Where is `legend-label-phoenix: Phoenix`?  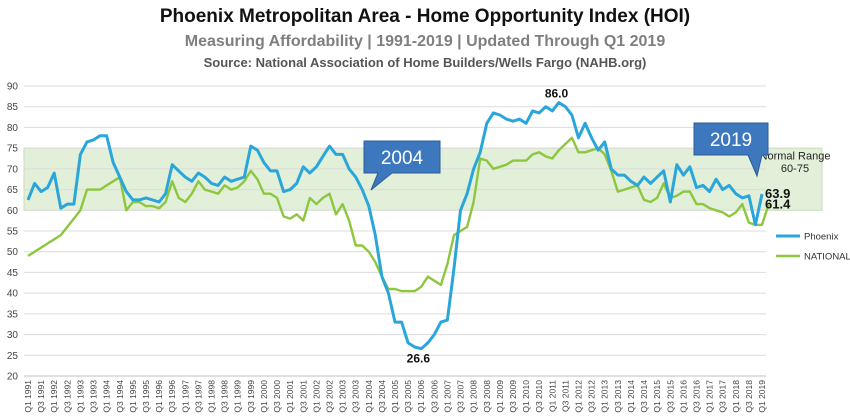 legend-label-phoenix: Phoenix is located at coordinates (821, 237).